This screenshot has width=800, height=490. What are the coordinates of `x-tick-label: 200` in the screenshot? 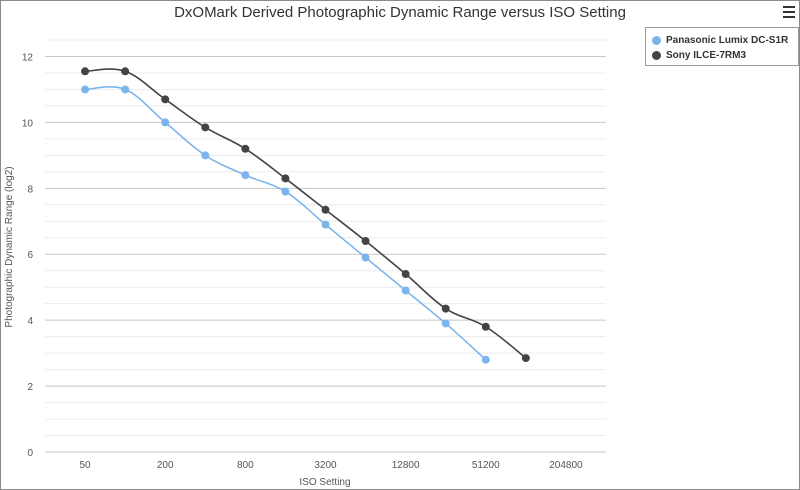 It's located at (165, 465).